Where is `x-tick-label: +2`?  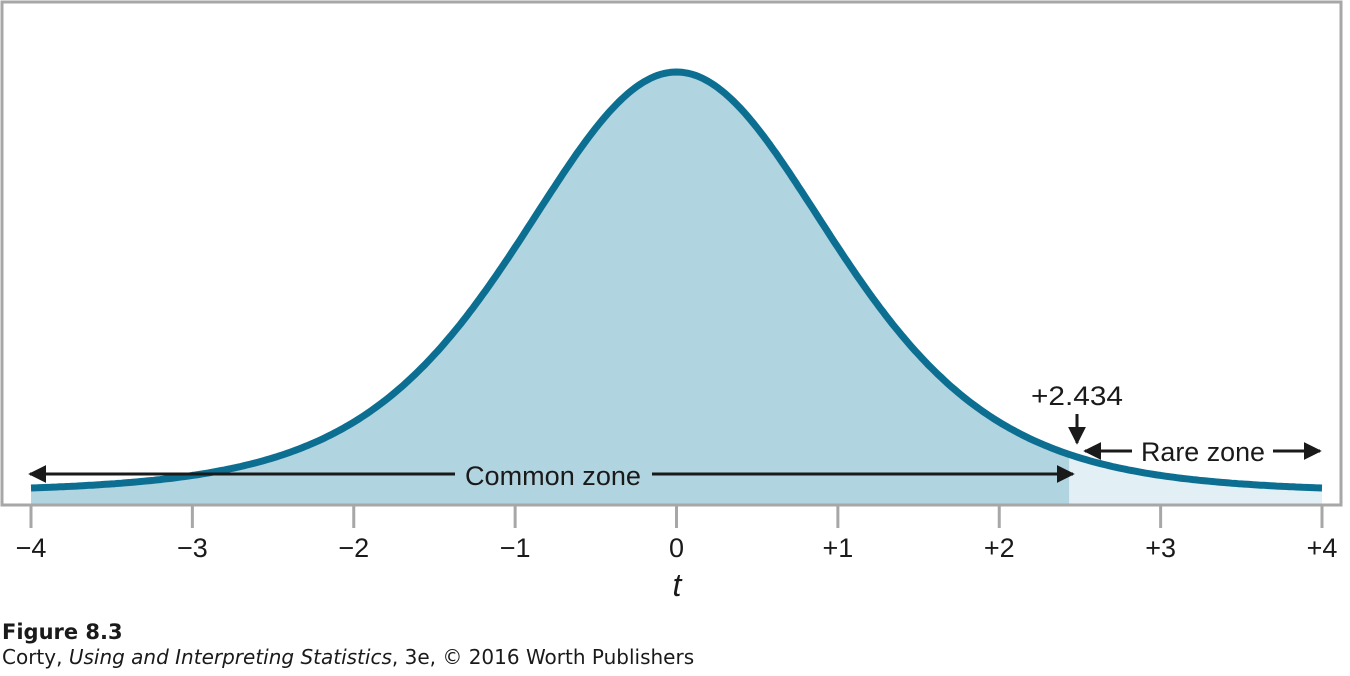 x-tick-label: +2 is located at coordinates (999, 548).